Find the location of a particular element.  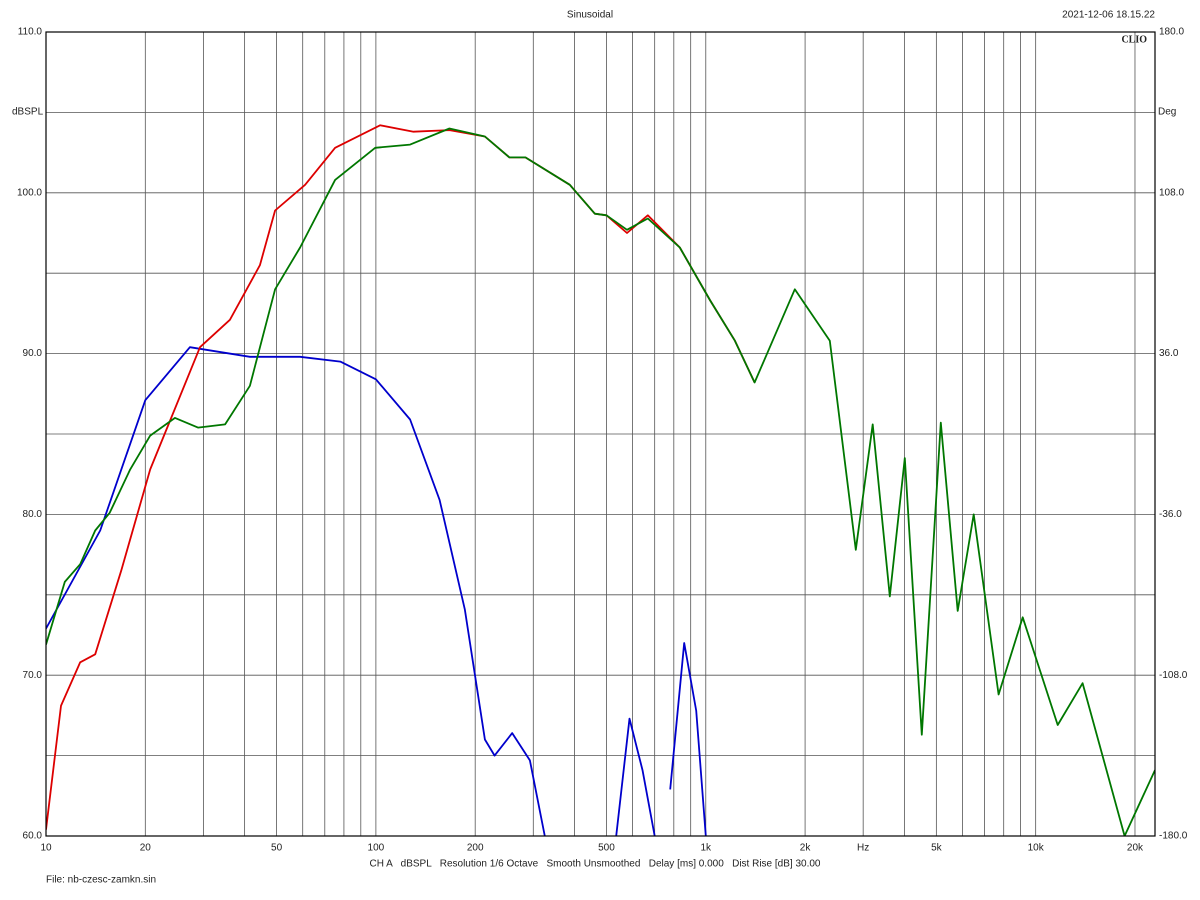

y-tick-label: 90.0 is located at coordinates (33, 353).